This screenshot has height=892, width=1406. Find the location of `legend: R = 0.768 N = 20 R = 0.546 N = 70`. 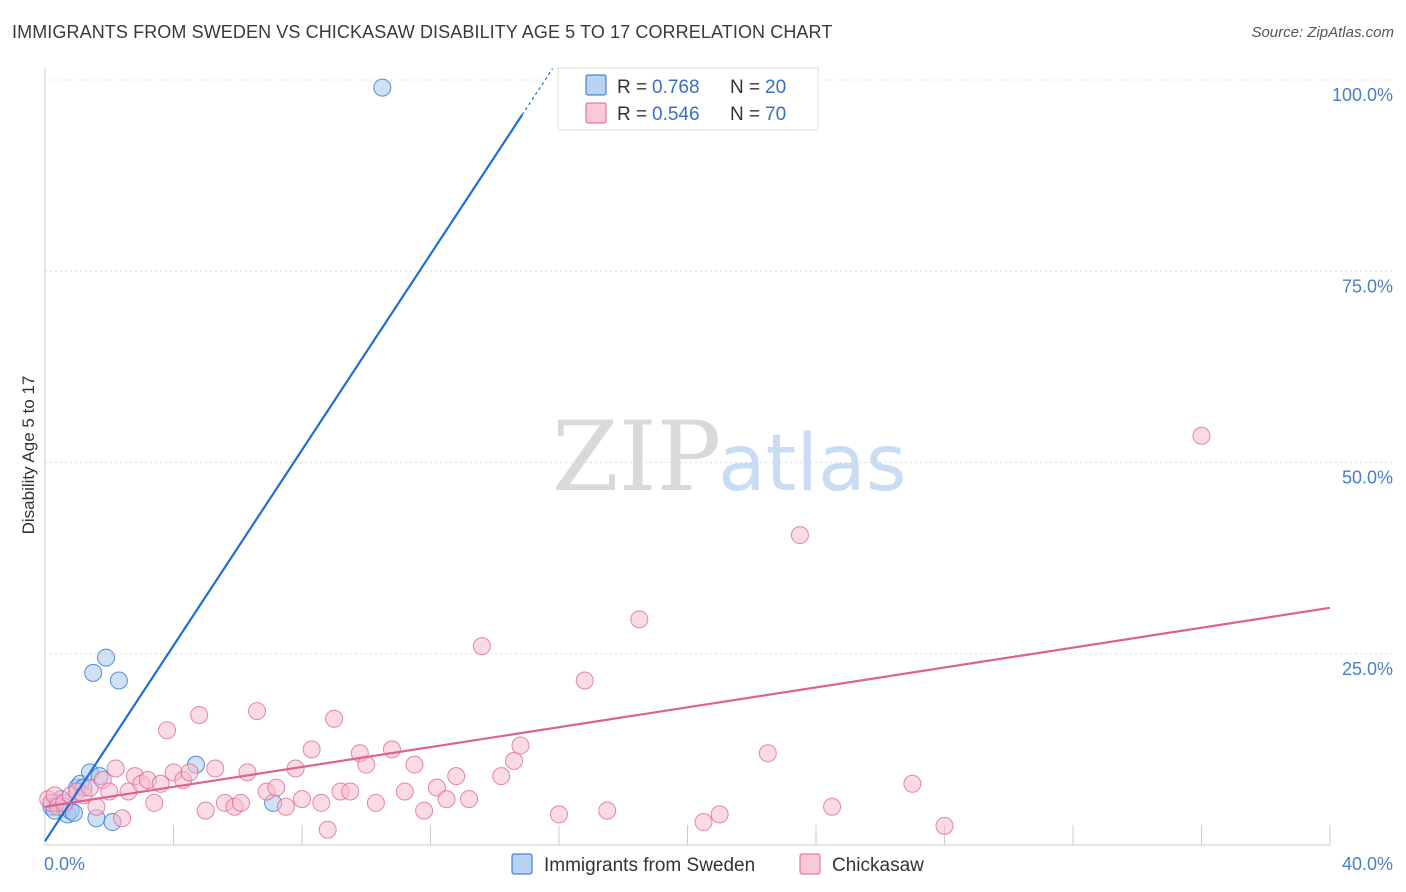

legend: R = 0.768 N = 20 R = 0.546 N = 70 is located at coordinates (688, 99).